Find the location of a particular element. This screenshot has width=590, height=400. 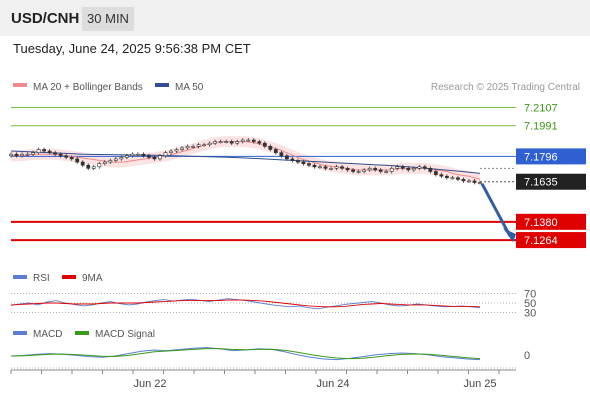

rsi-ma-line is located at coordinates (245, 303).